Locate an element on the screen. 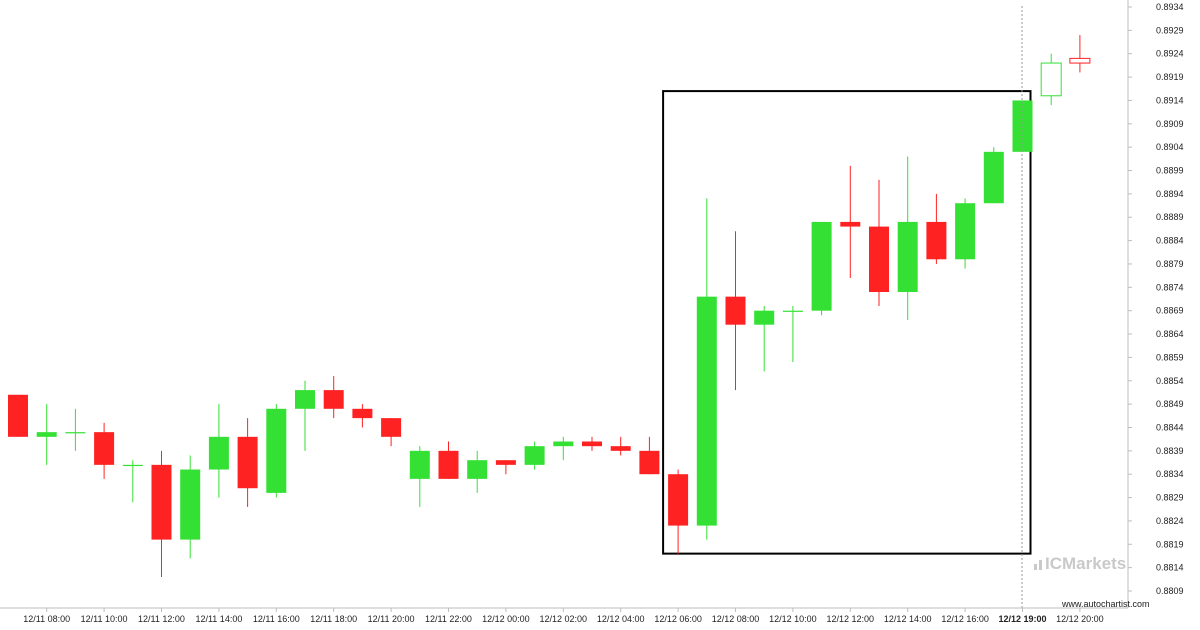 The image size is (1200, 630). x-tick-label: 12/11 20:00 is located at coordinates (391, 619).